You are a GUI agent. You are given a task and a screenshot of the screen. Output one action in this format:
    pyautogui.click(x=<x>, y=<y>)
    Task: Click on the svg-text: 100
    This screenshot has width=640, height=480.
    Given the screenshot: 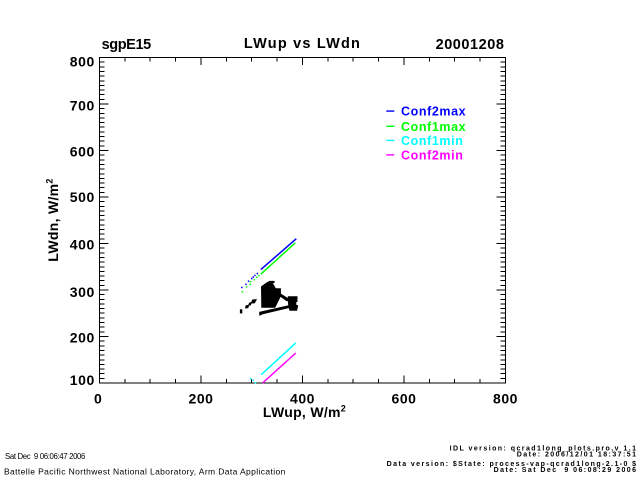 What is the action you would take?
    pyautogui.click(x=82, y=380)
    